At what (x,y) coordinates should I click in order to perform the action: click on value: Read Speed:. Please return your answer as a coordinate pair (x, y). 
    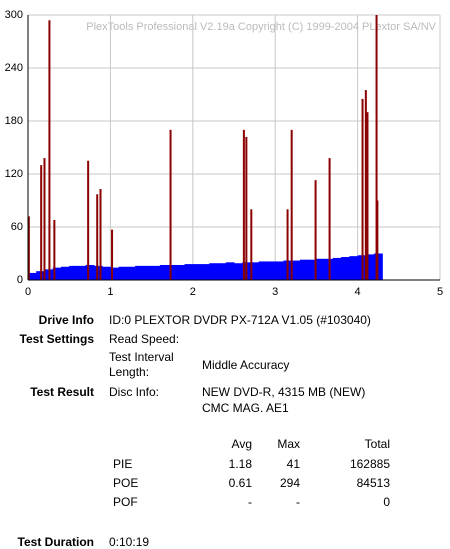
    Looking at the image, I should click on (144, 339).